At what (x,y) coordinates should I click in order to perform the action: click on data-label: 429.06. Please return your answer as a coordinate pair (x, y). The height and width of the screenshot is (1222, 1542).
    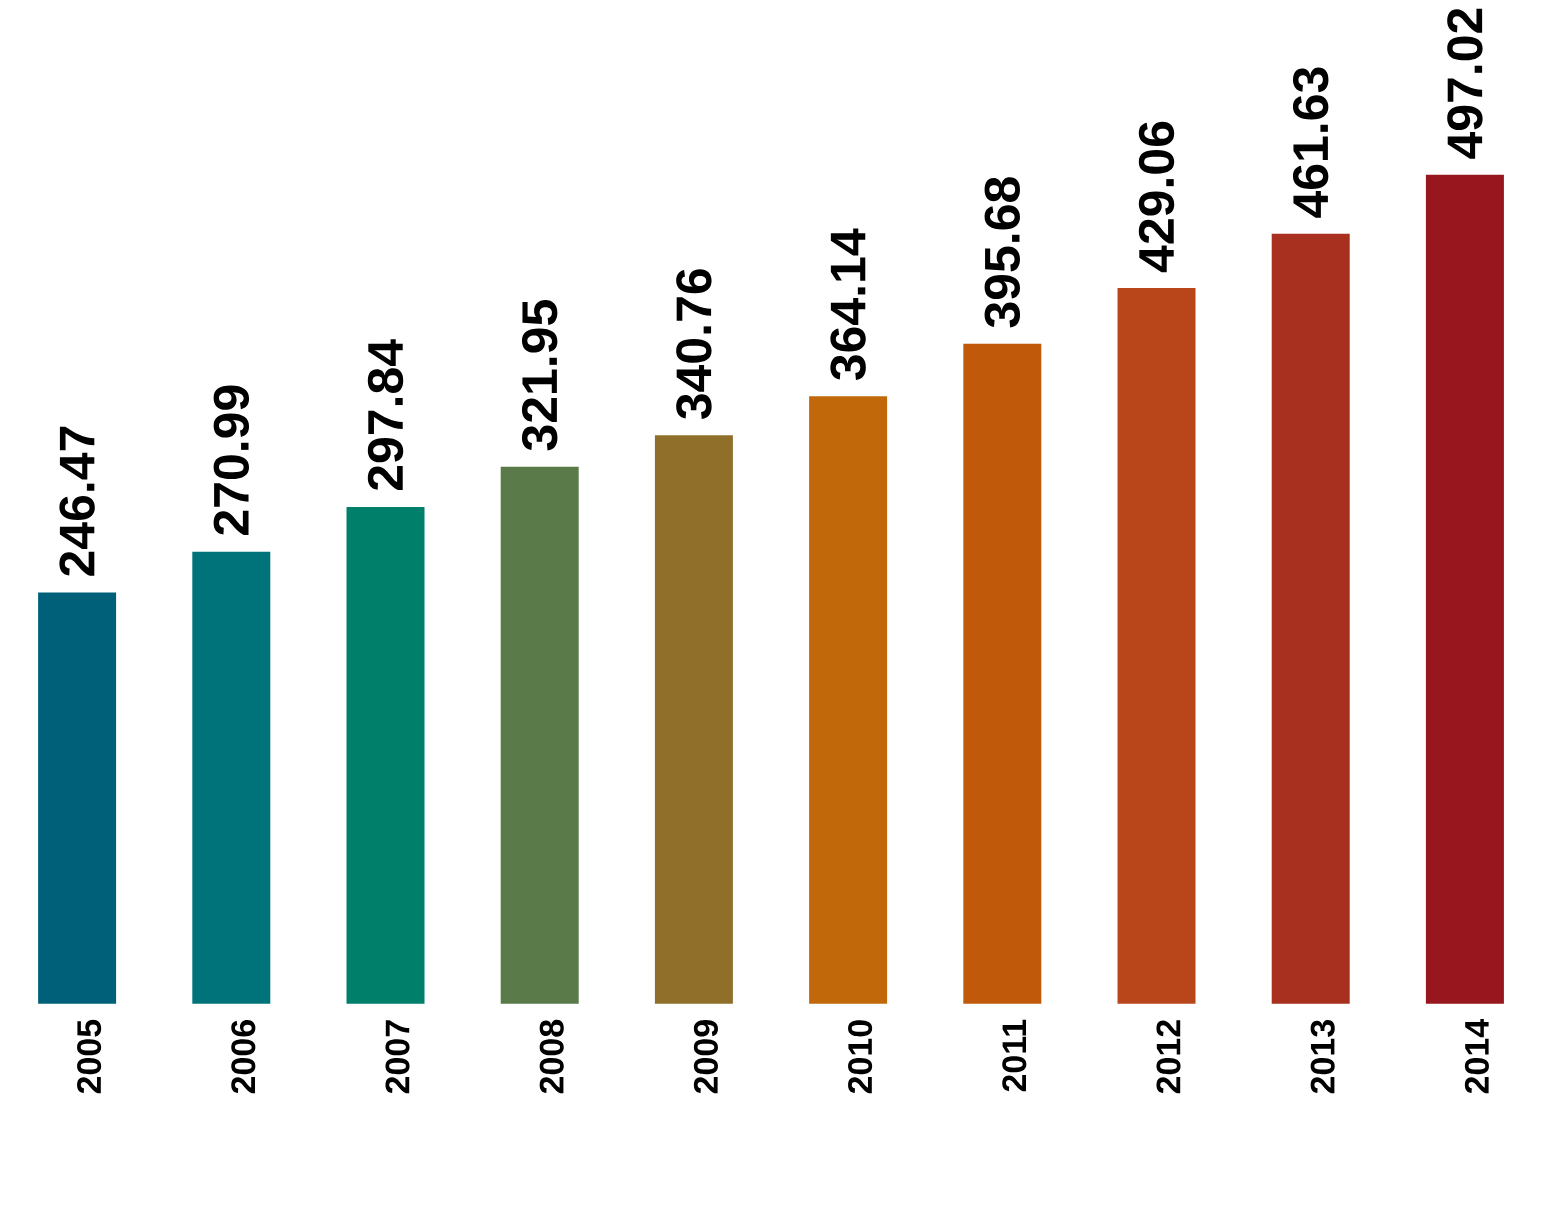
    Looking at the image, I should click on (1156, 197).